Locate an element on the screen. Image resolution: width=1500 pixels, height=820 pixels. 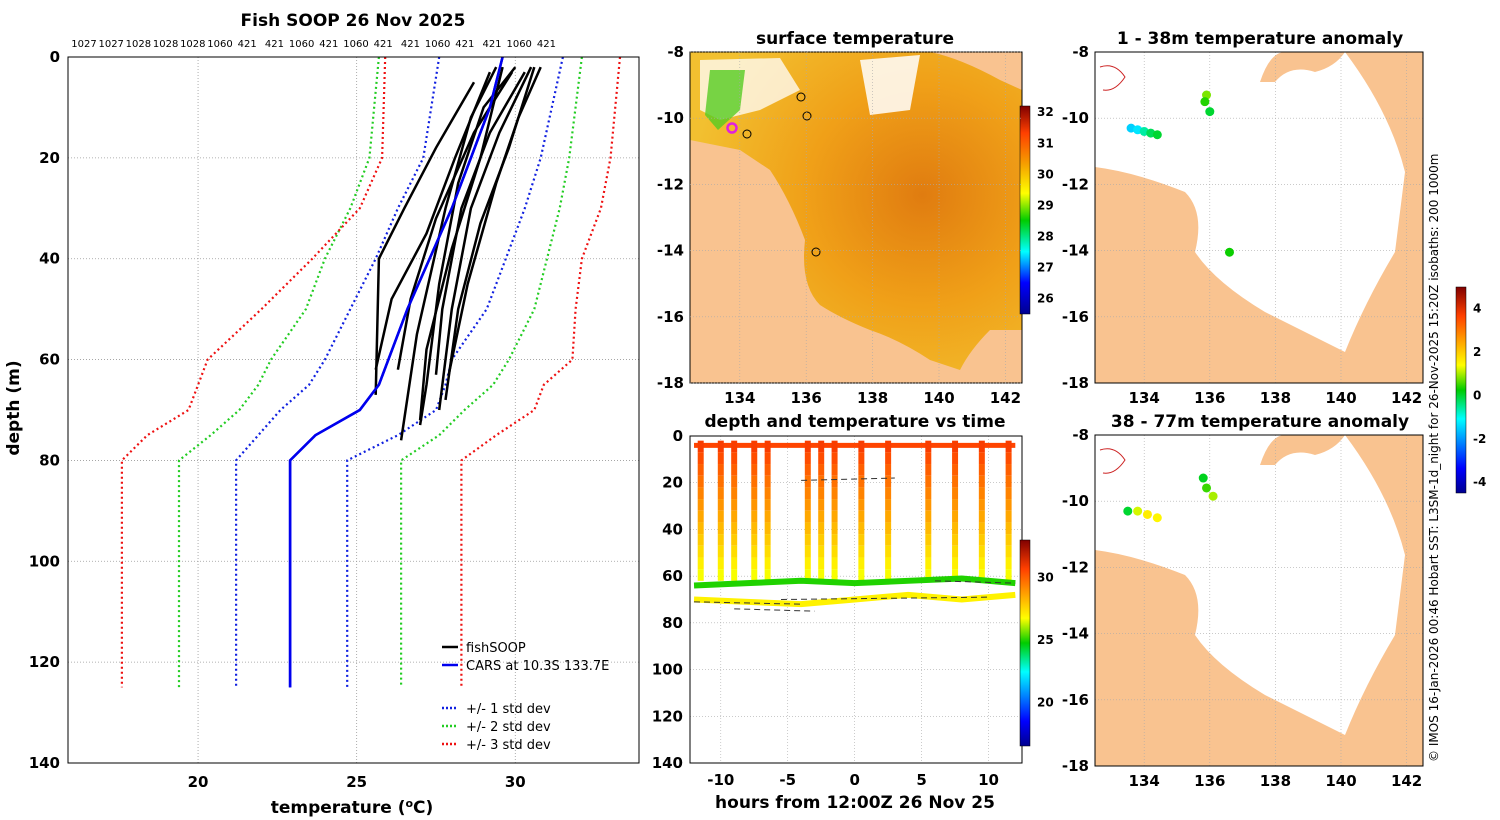
profile-y-tick: 80 is located at coordinates (49, 460).